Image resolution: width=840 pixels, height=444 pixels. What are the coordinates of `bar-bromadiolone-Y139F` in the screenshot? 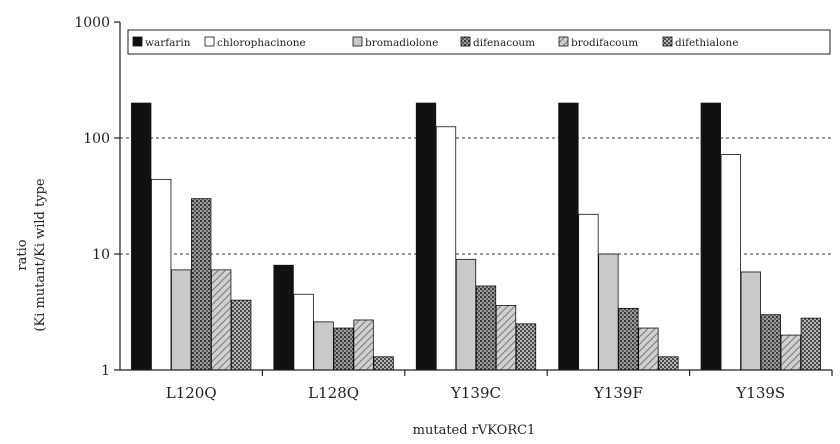 It's located at (608, 312).